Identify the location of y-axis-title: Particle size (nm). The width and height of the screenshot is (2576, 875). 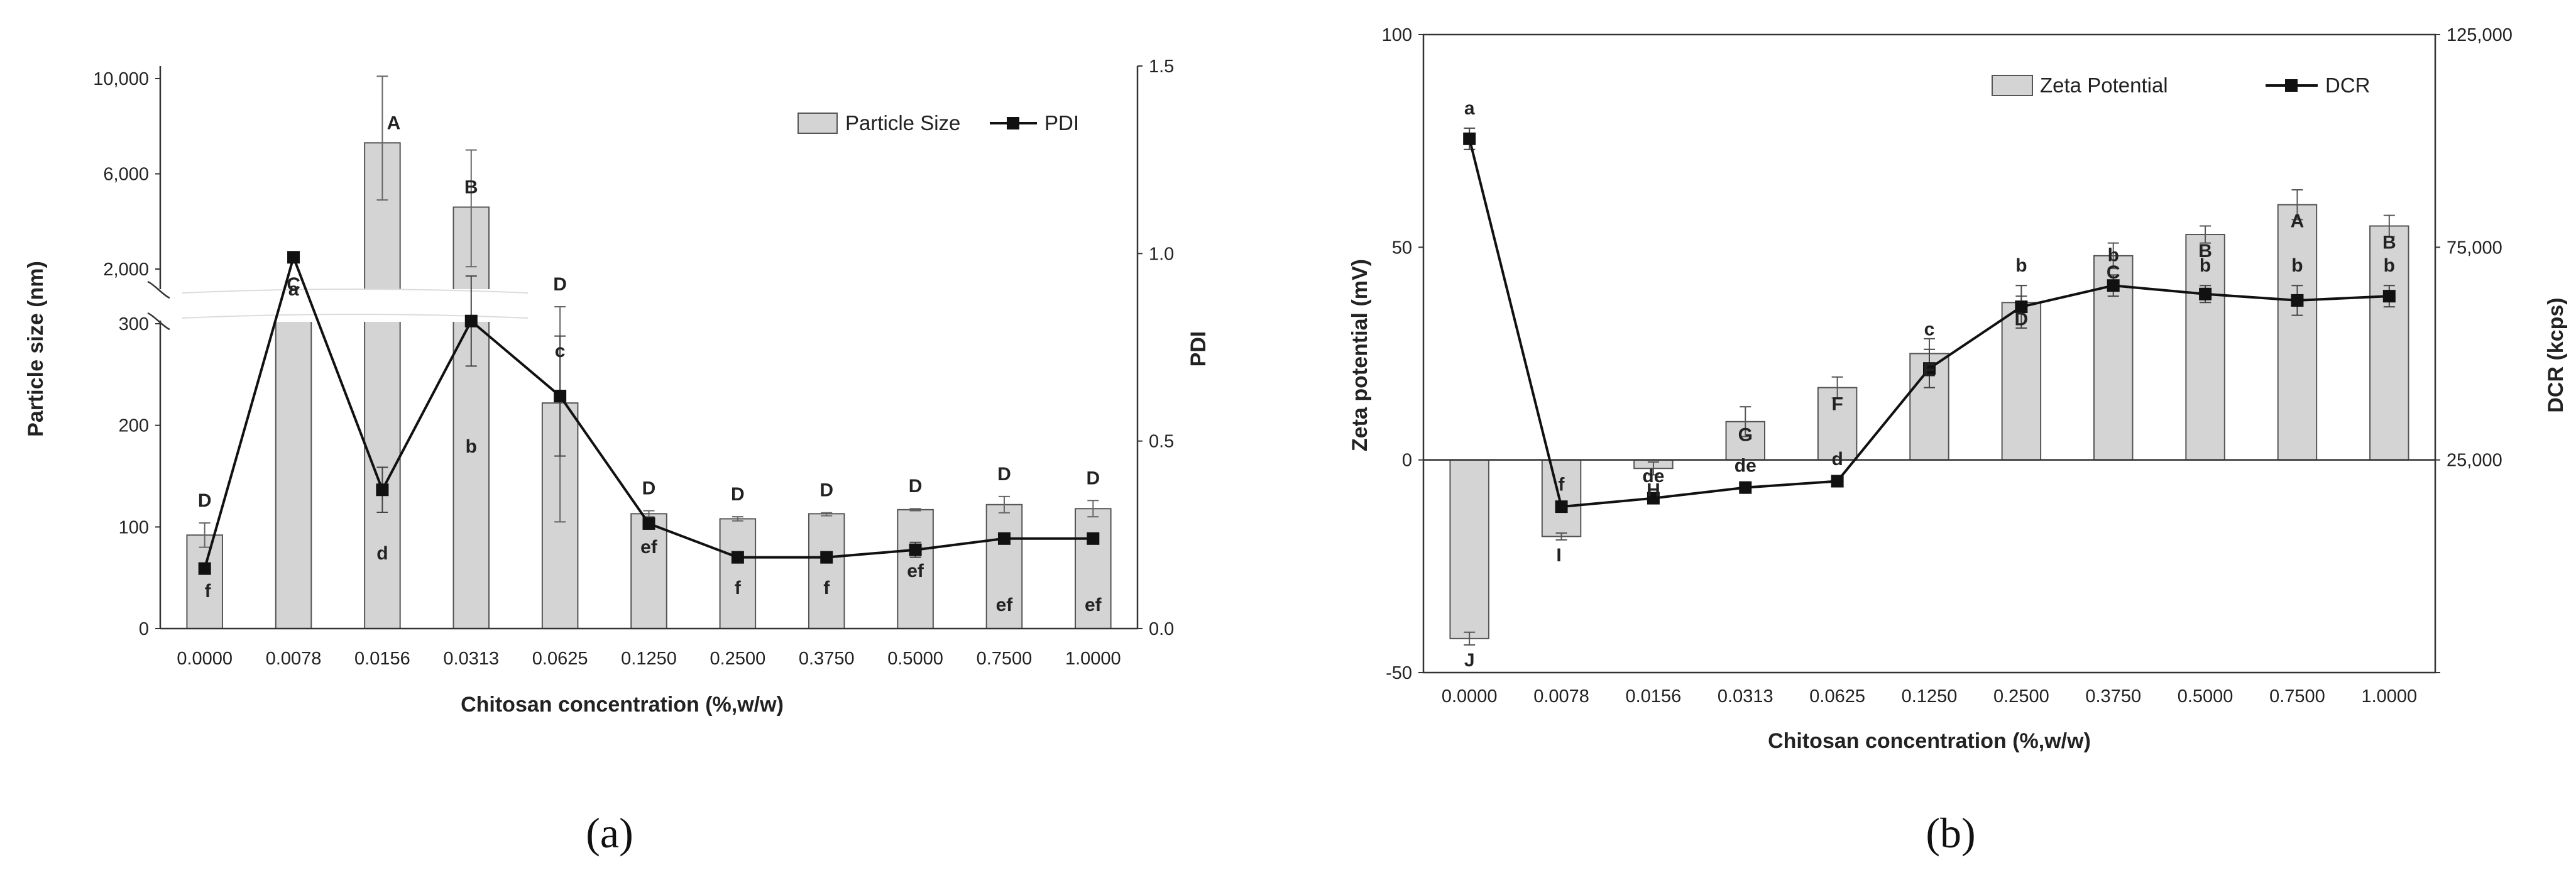
(36, 349).